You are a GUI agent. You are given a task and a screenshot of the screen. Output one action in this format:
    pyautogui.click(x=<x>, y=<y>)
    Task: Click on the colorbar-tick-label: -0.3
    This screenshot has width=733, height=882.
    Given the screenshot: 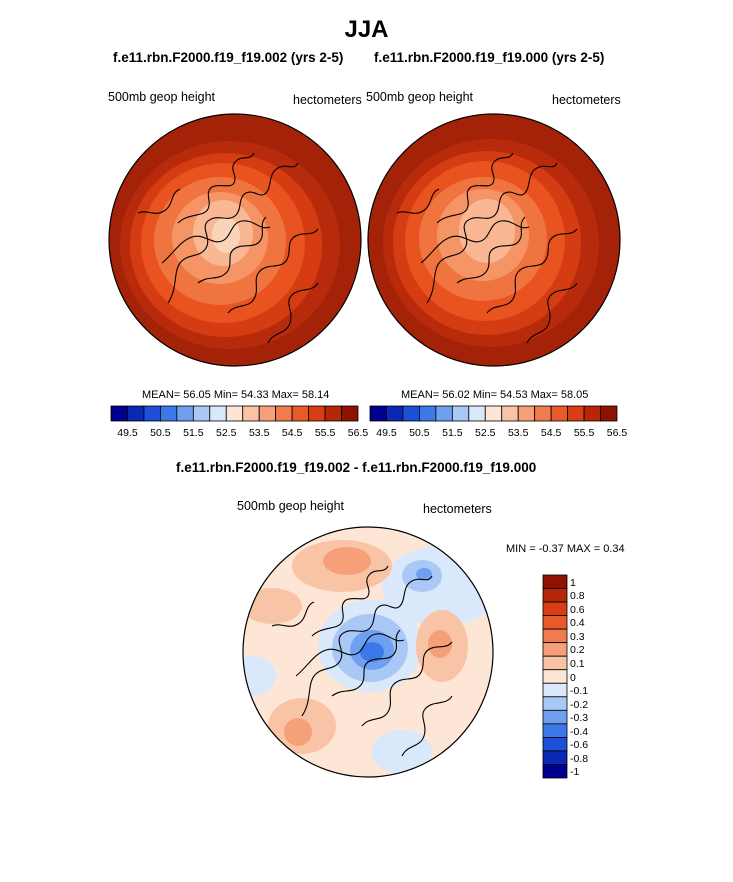 What is the action you would take?
    pyautogui.click(x=579, y=718)
    